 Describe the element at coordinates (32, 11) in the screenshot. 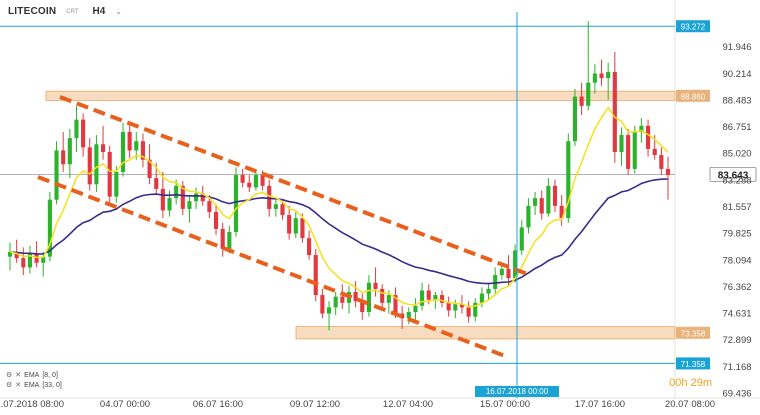

I see `symbol-label: LITECOIN` at that location.